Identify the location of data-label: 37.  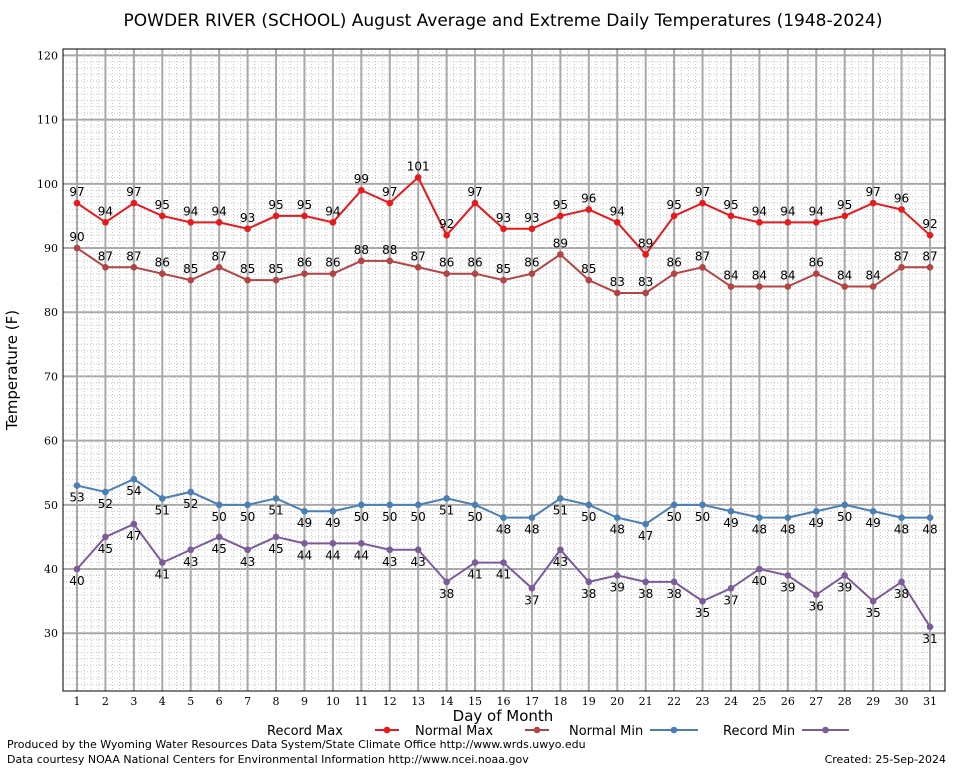
(730, 600).